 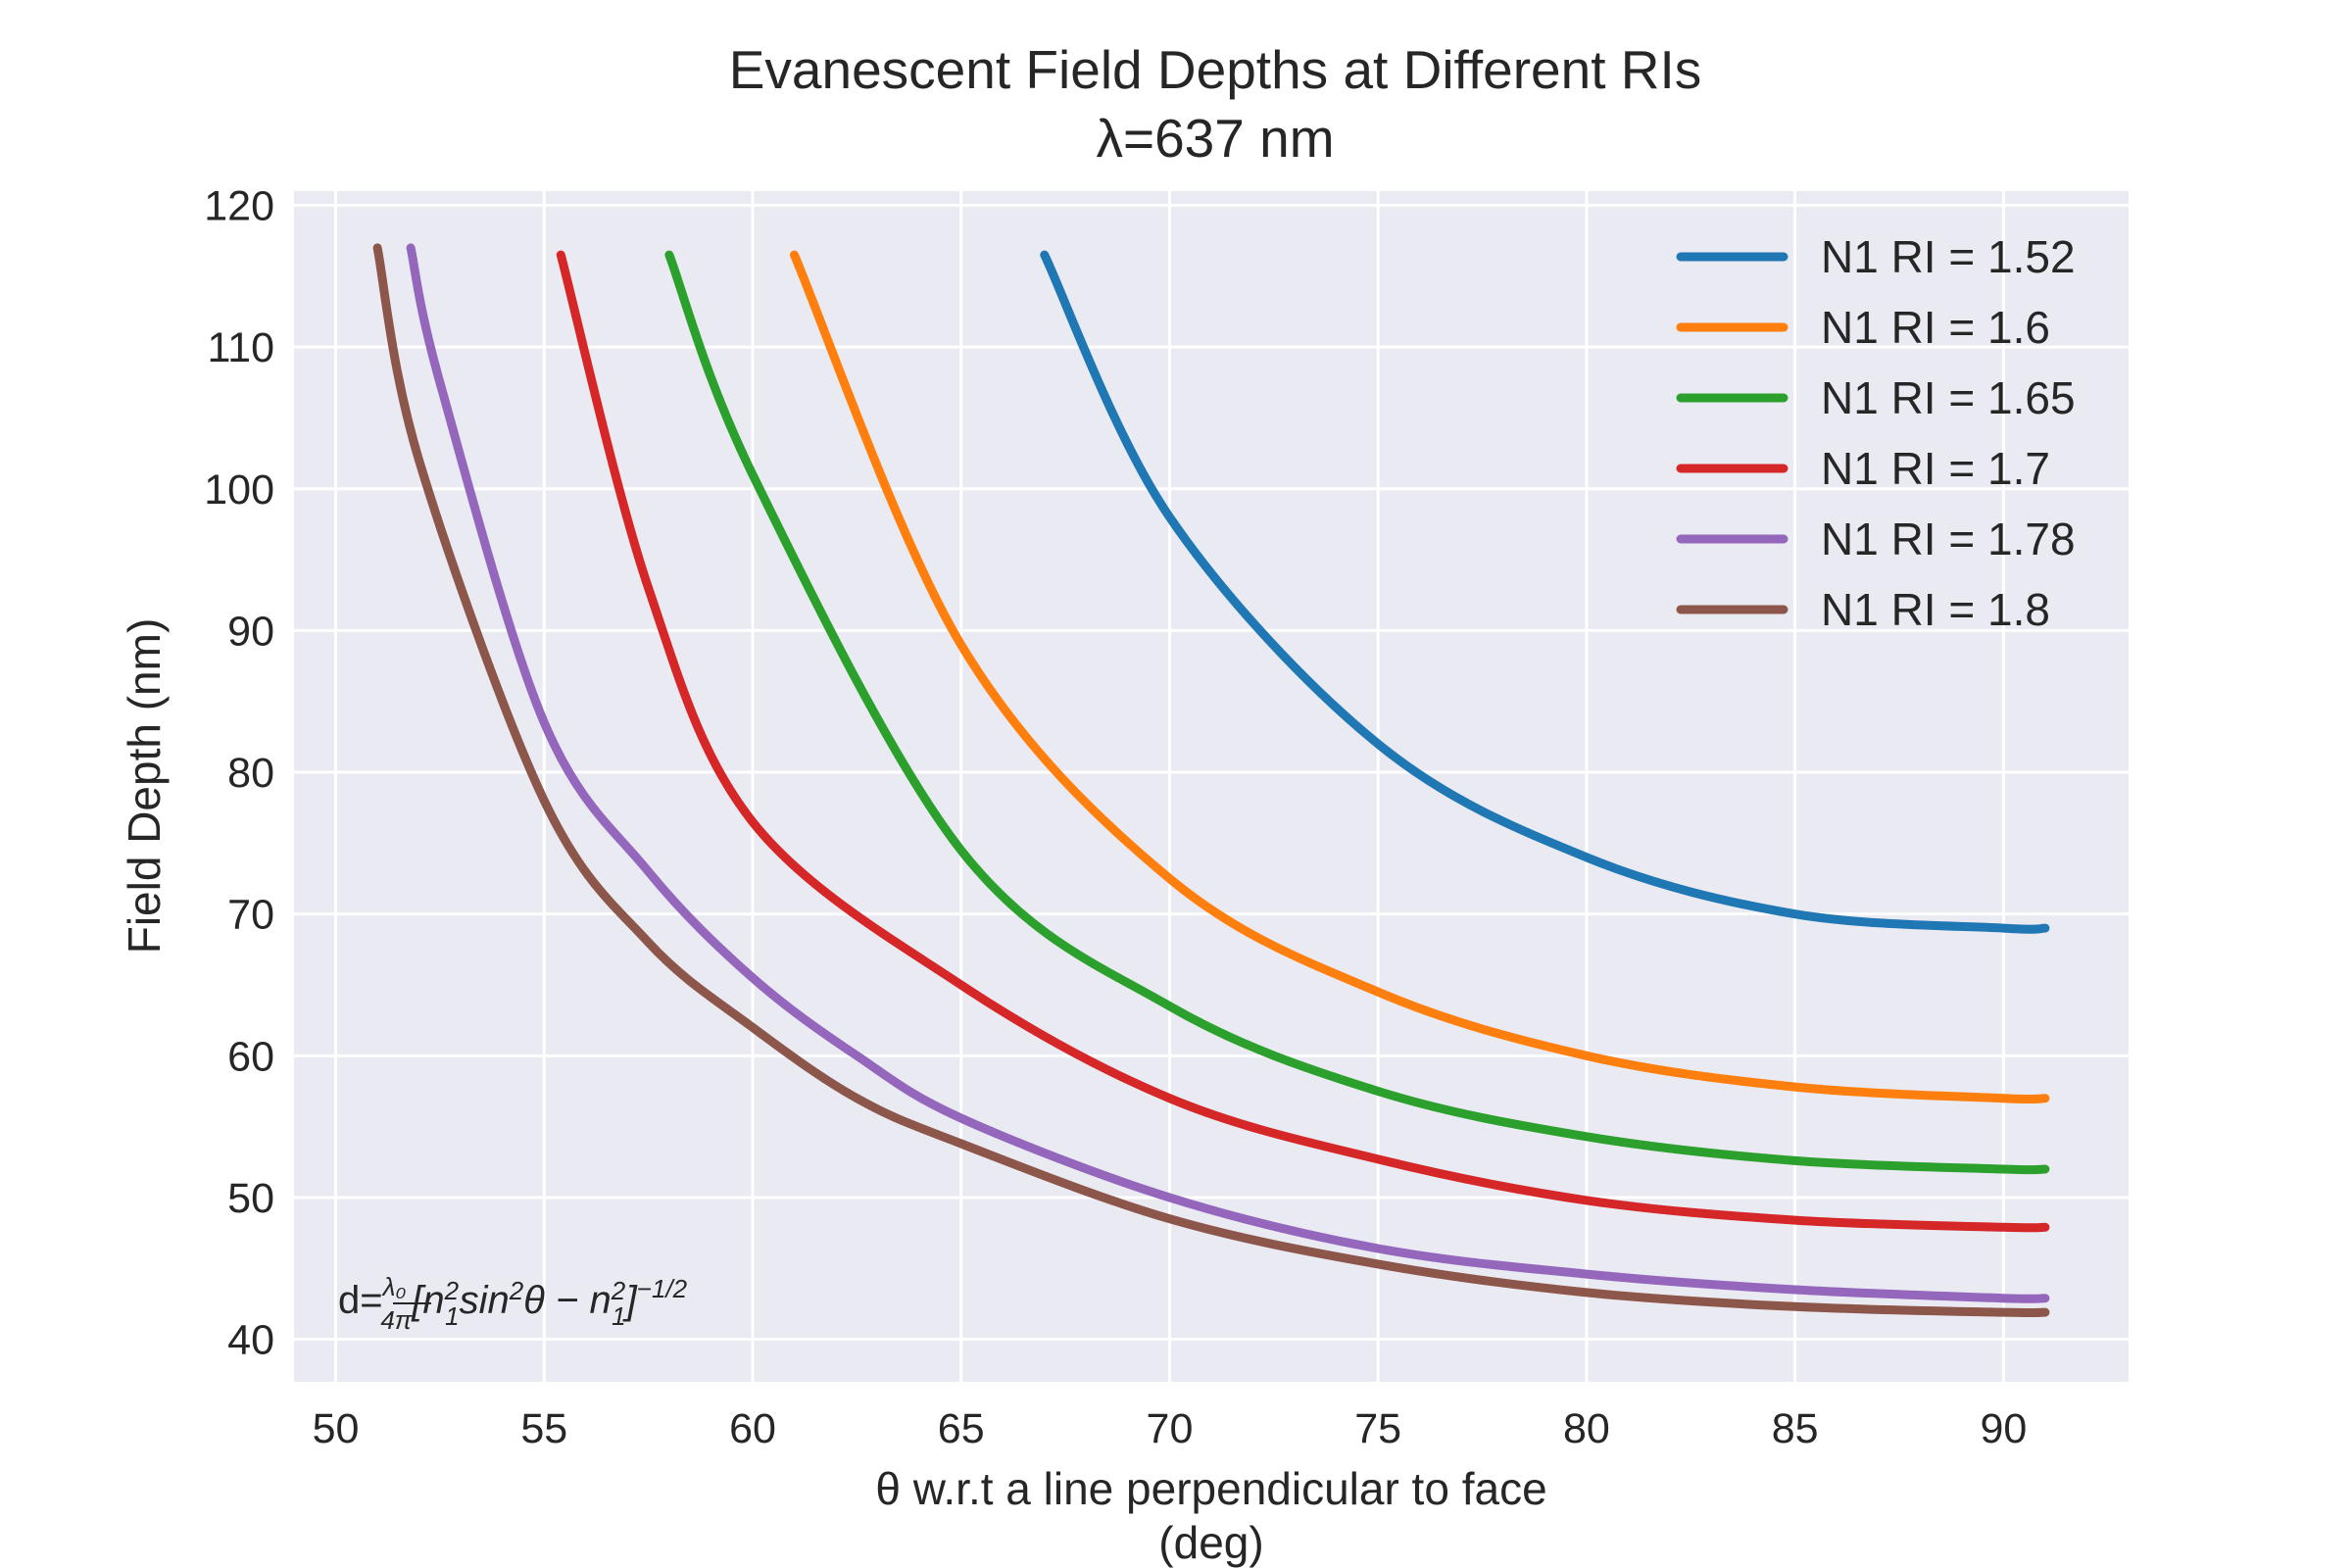 What do you see at coordinates (144, 786) in the screenshot?
I see `y-axis-label: Field Depth (nm)` at bounding box center [144, 786].